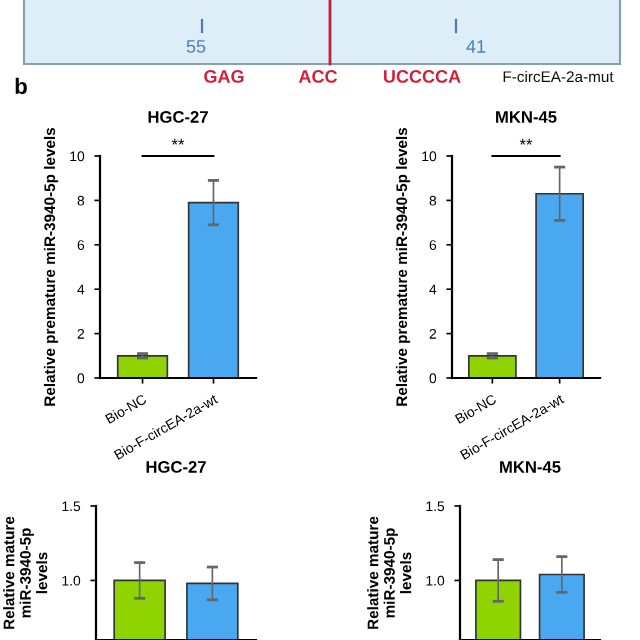  What do you see at coordinates (224, 76) in the screenshot?
I see `text: GAG` at bounding box center [224, 76].